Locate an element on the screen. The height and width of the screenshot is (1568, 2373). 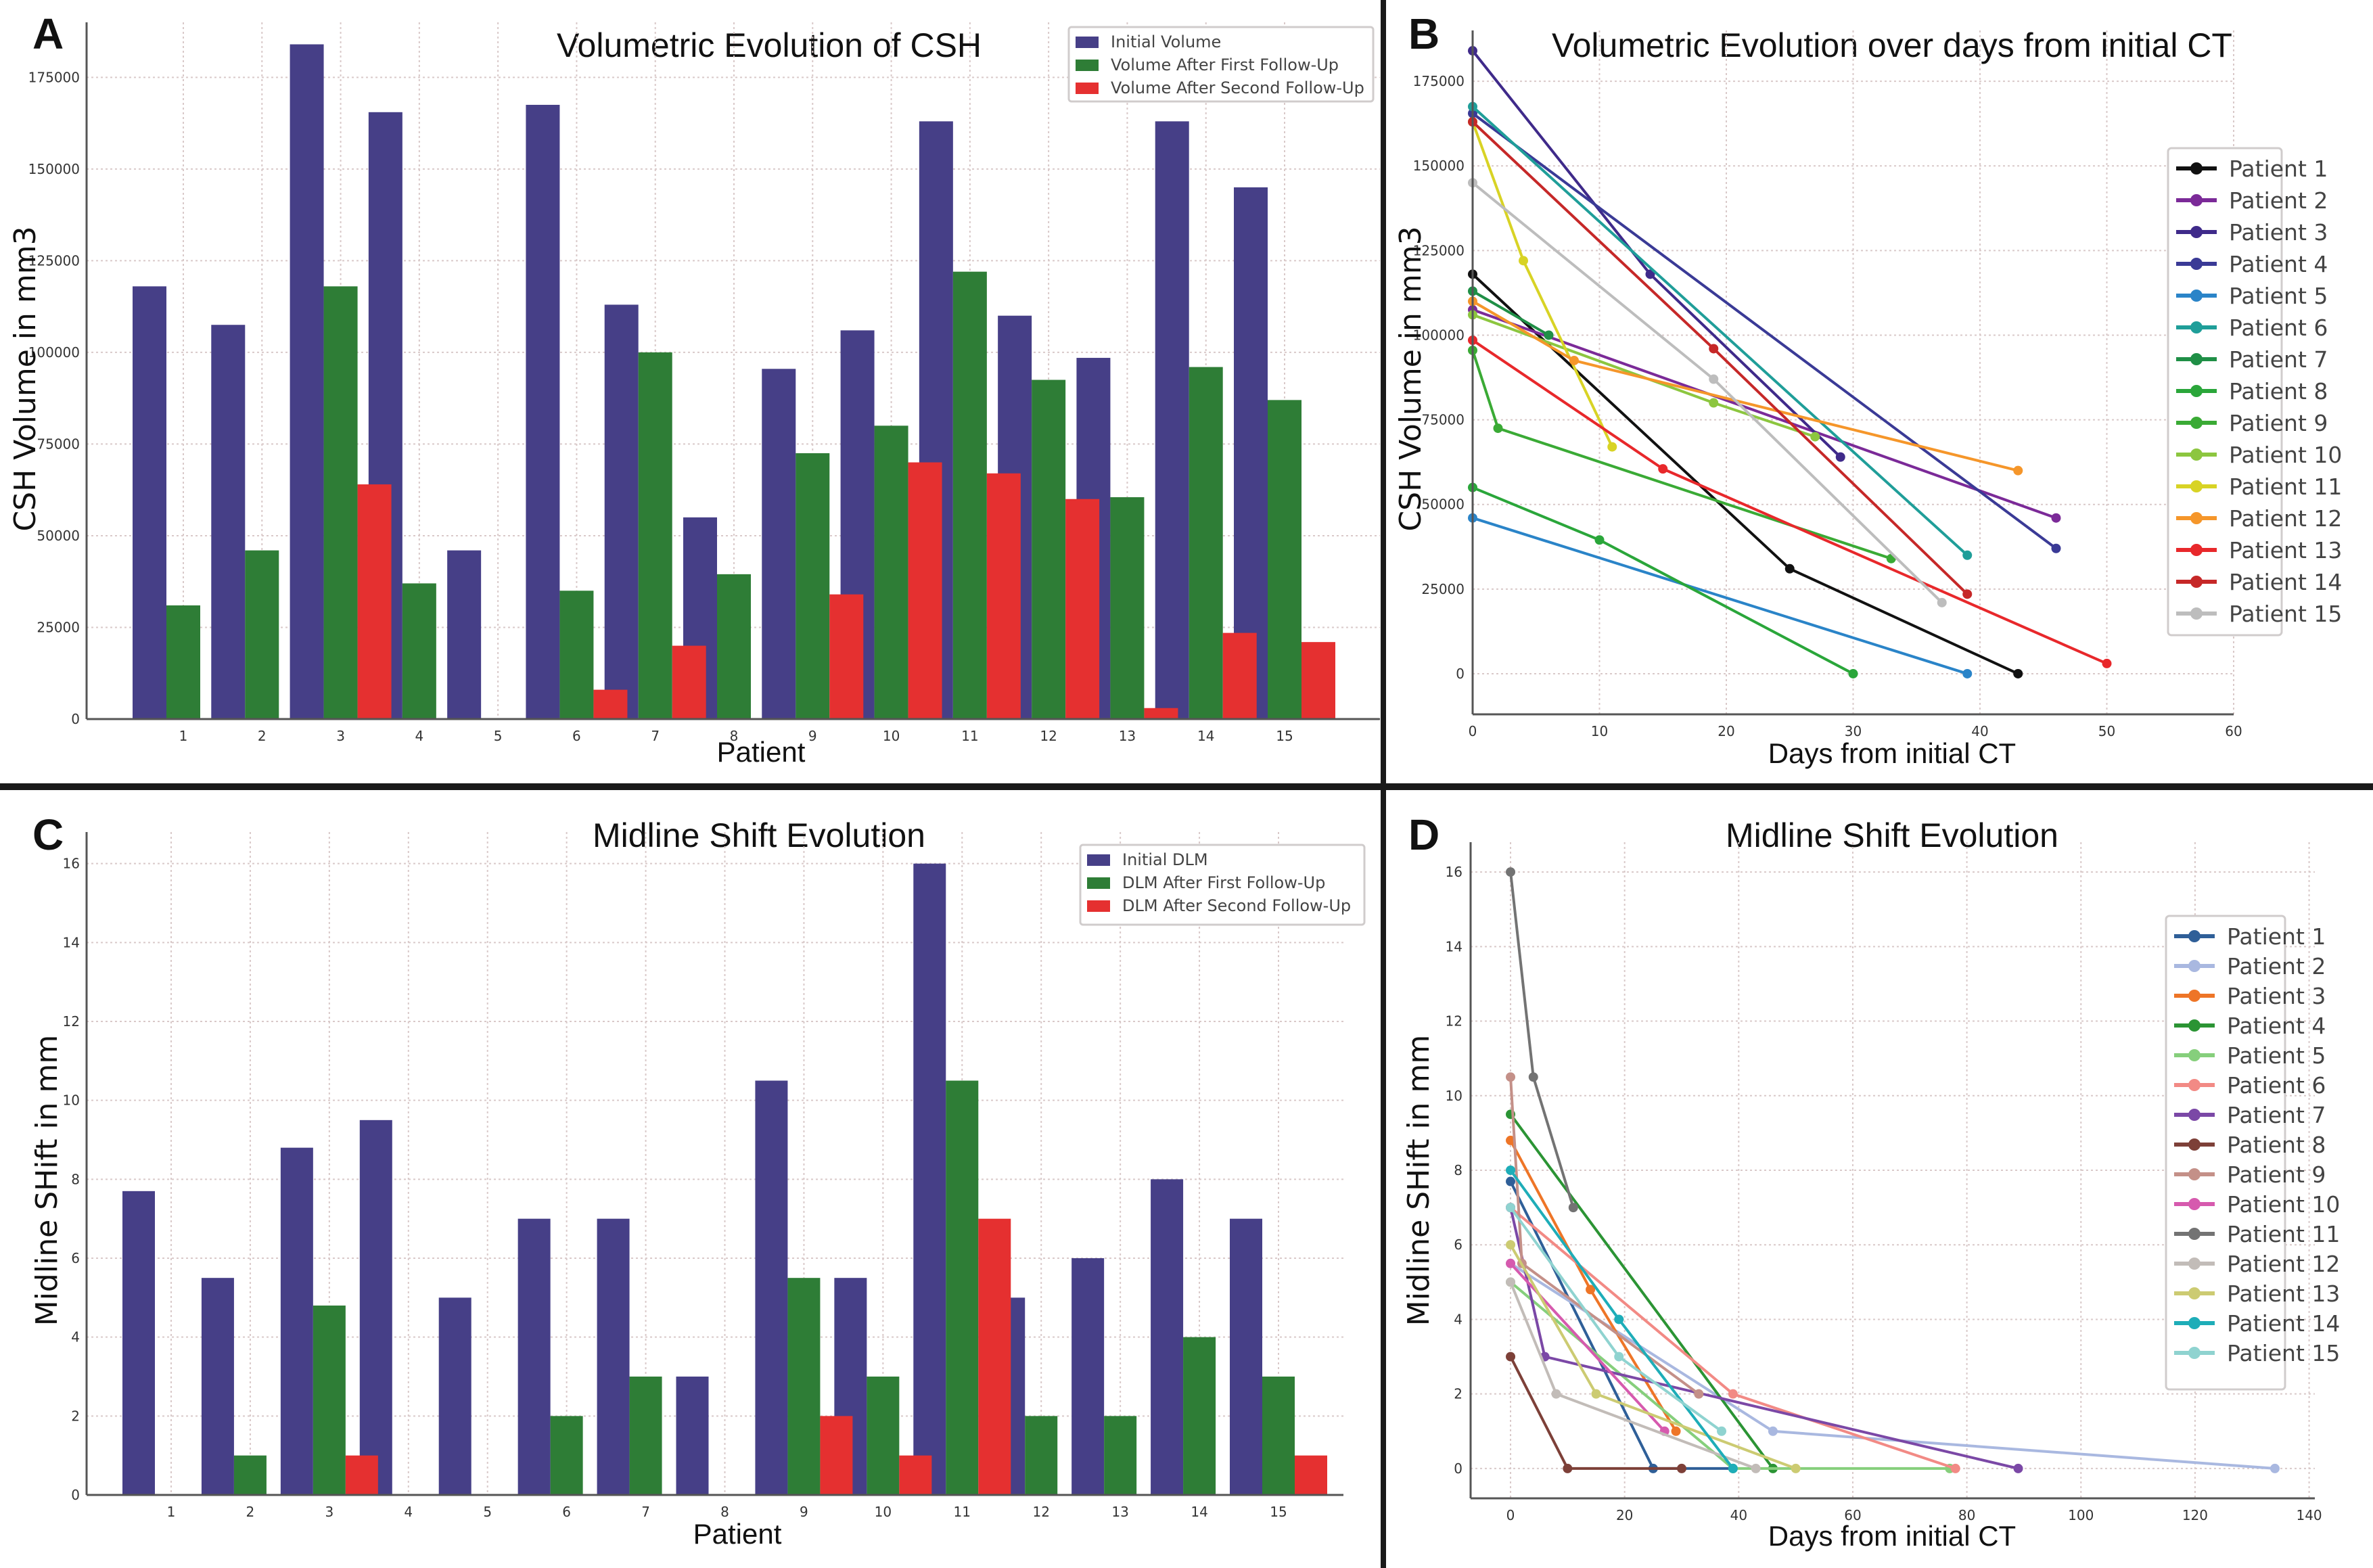
x-tick-label: 2 is located at coordinates (262, 736).